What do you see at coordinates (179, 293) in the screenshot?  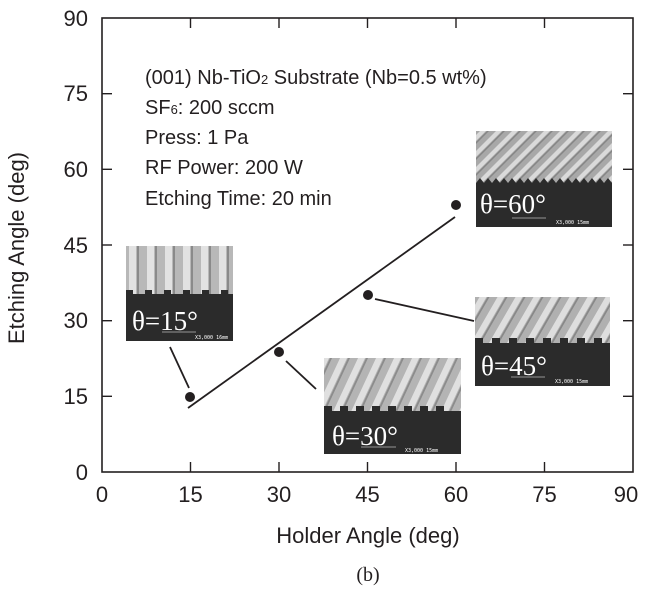 I see `sem-inset-15: θ=15° X3,000 16mm` at bounding box center [179, 293].